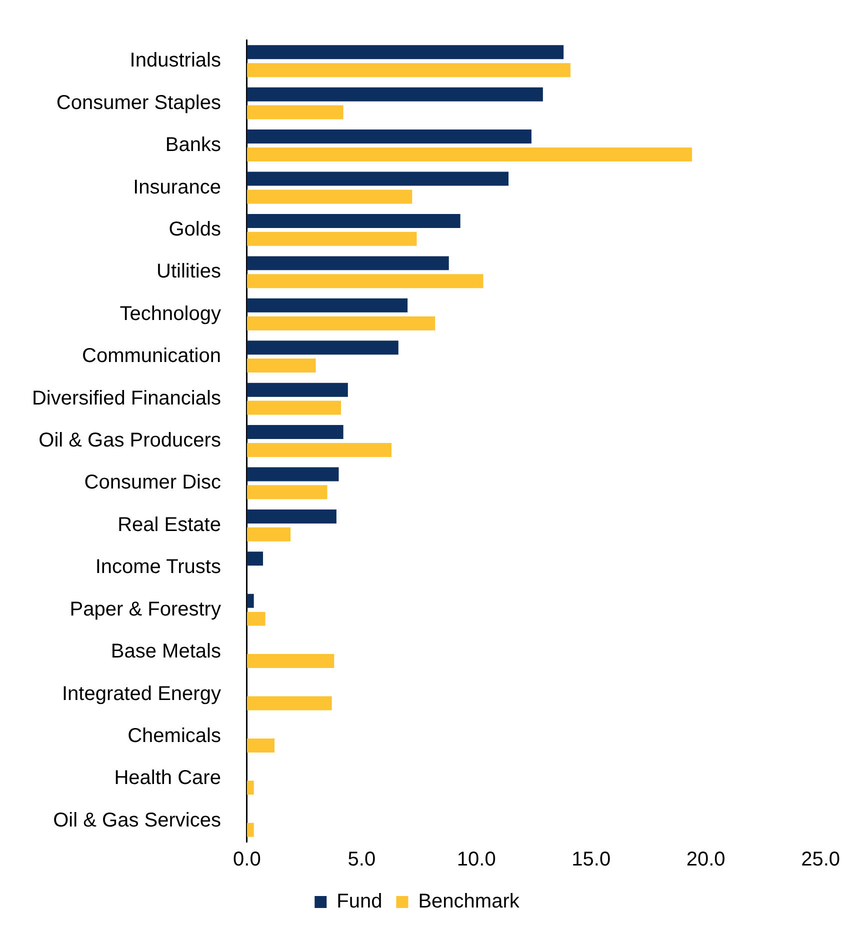 The width and height of the screenshot is (854, 930). Describe the element at coordinates (137, 820) in the screenshot. I see `y-tick-label: Oil & Gas Services` at that location.